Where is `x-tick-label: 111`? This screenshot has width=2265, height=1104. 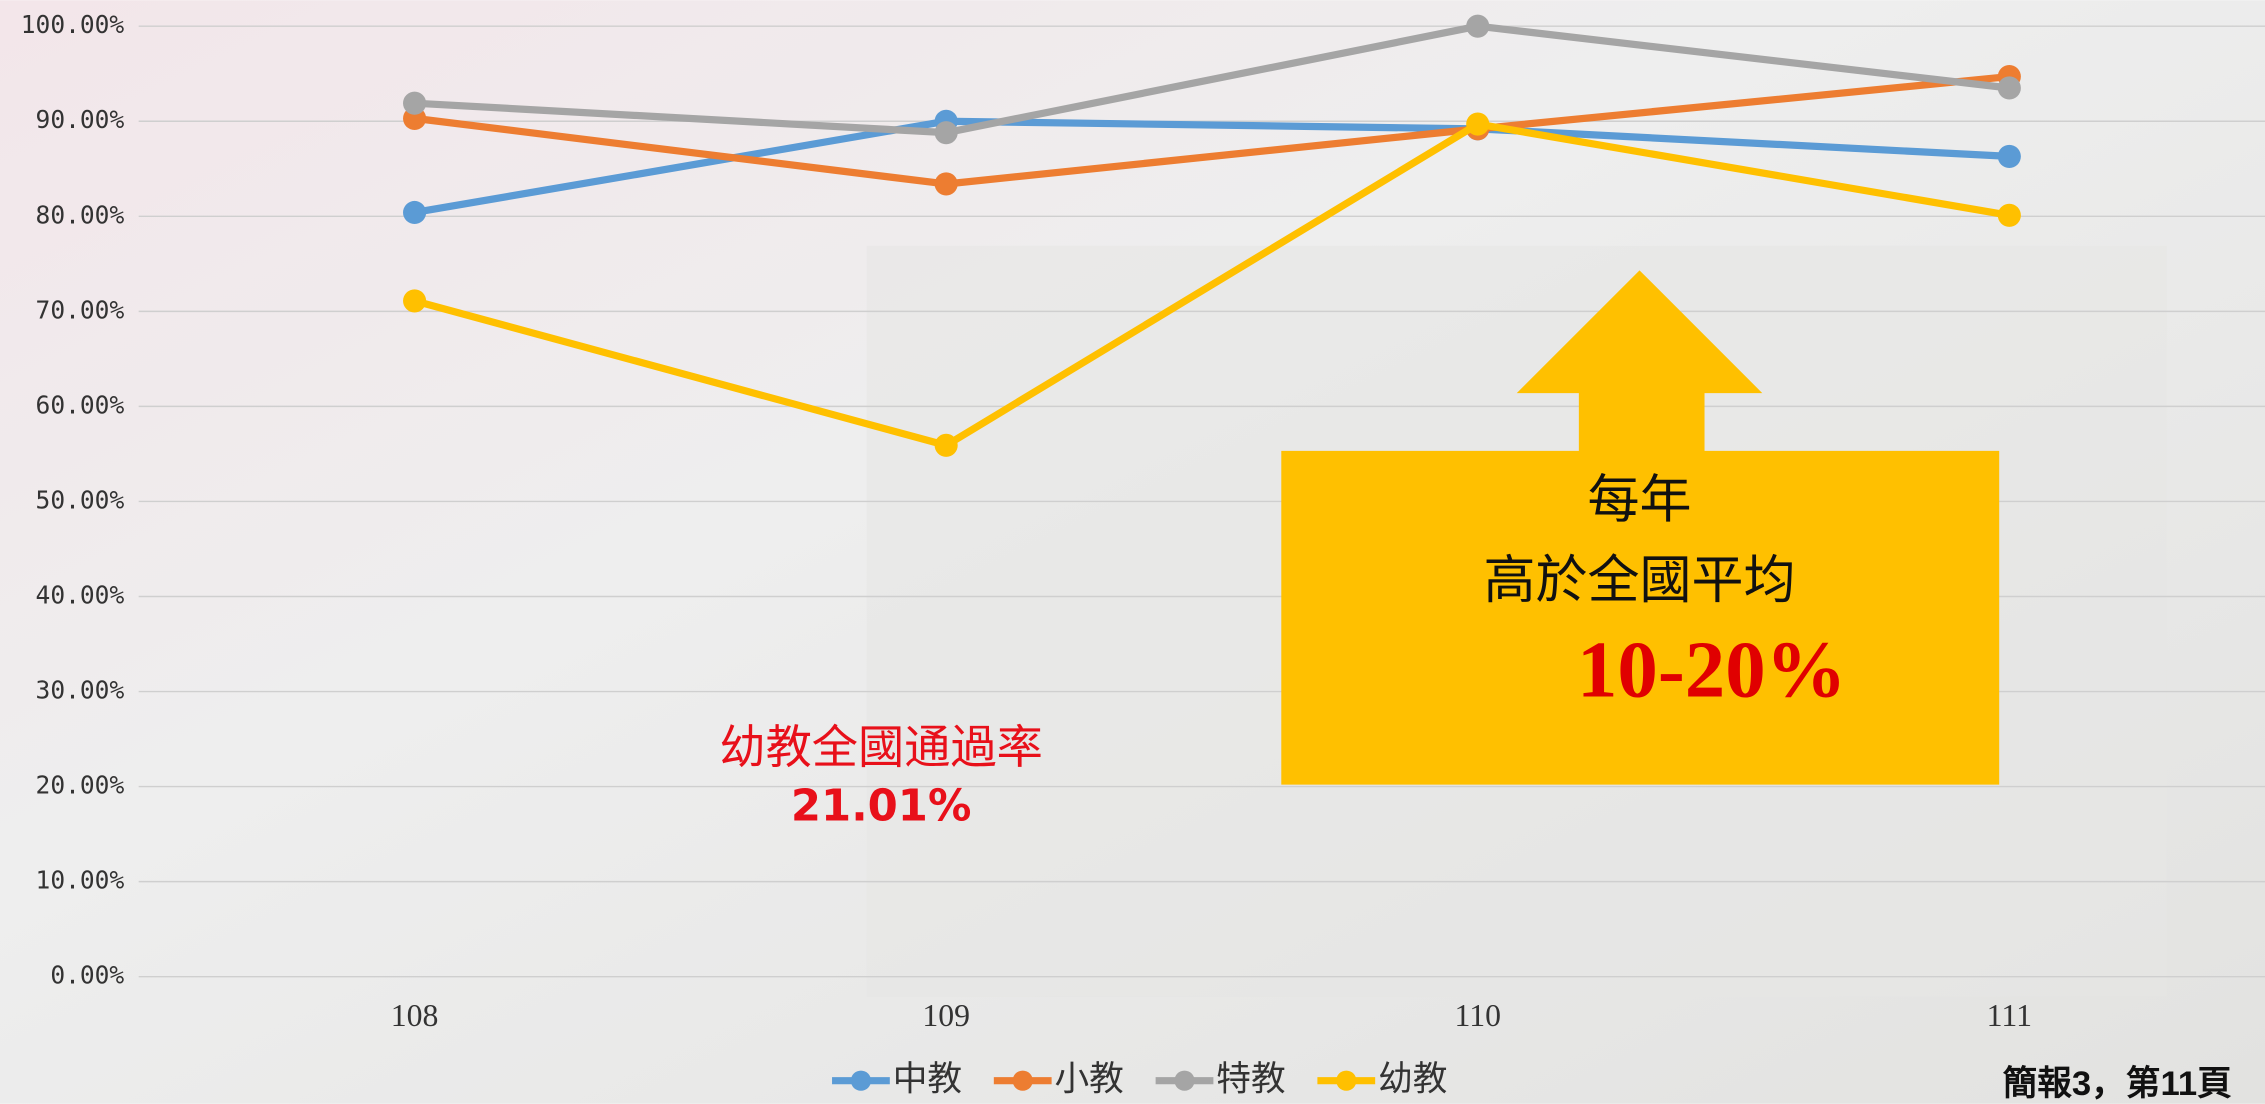
x-tick-label: 111 is located at coordinates (2009, 1015).